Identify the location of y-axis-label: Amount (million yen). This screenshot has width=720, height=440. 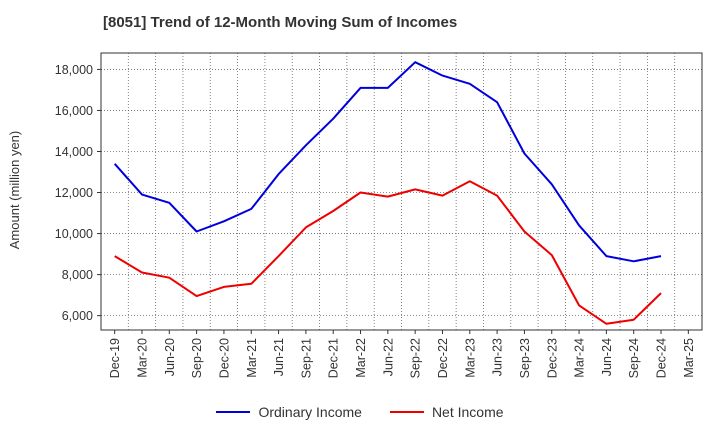
(14, 190).